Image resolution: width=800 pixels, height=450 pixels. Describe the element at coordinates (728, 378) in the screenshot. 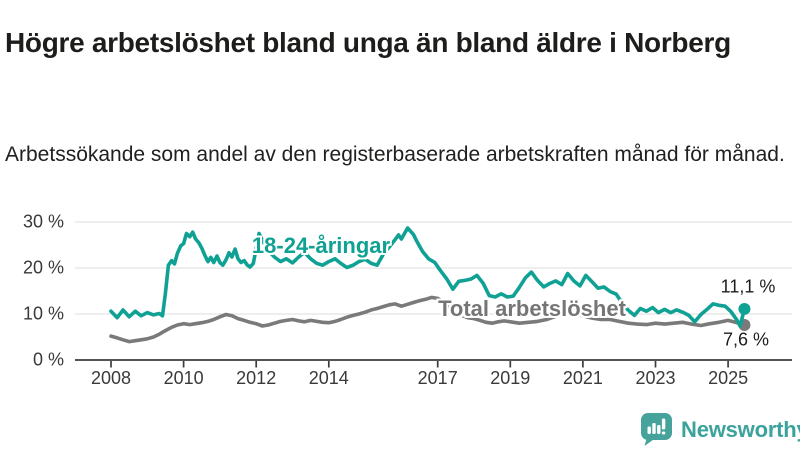

I see `x-tick-label: 2025` at that location.